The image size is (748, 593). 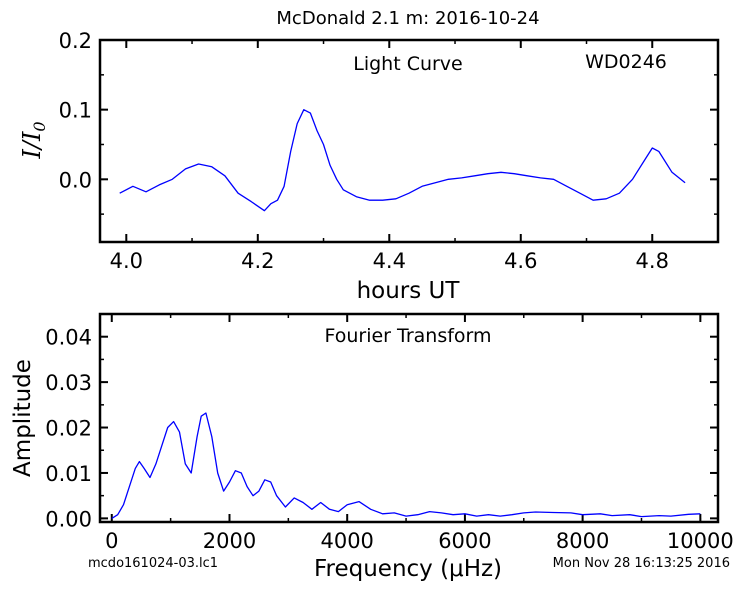 What do you see at coordinates (402, 160) in the screenshot?
I see `light-curve-line` at bounding box center [402, 160].